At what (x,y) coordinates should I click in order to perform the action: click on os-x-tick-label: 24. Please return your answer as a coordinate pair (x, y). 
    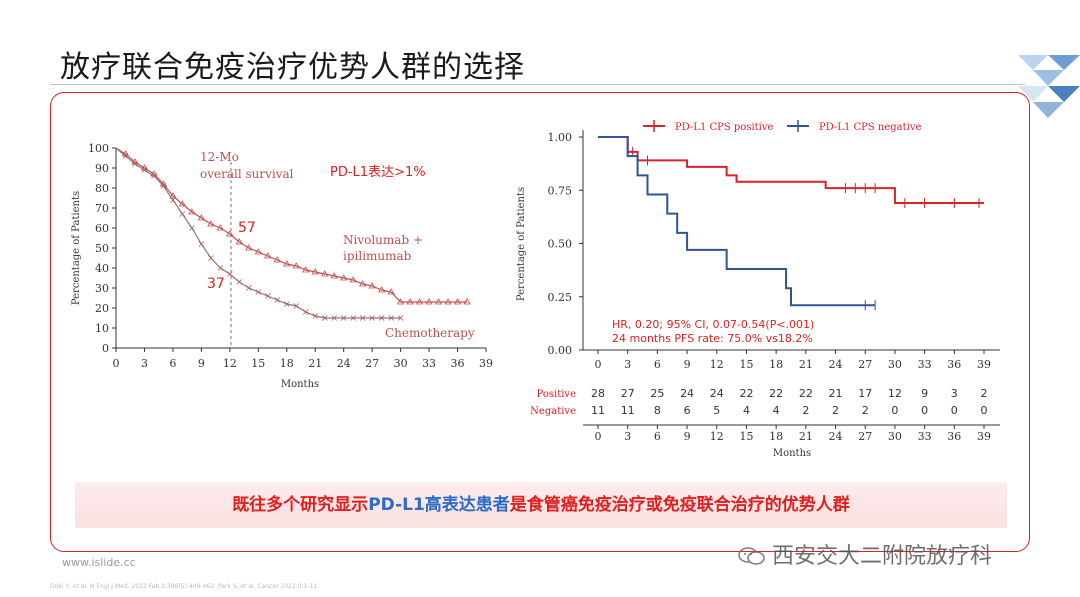
    Looking at the image, I should click on (344, 363).